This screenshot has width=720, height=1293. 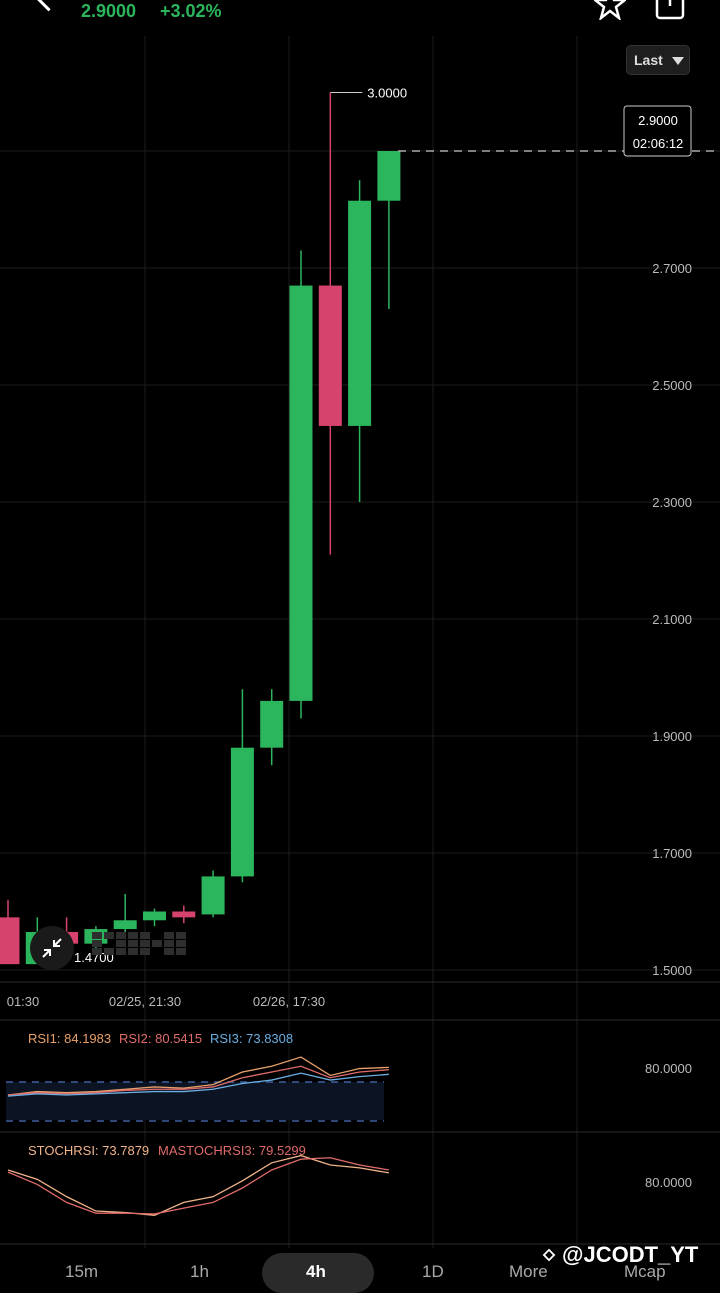 I want to click on chevron-down-icon, so click(x=678, y=61).